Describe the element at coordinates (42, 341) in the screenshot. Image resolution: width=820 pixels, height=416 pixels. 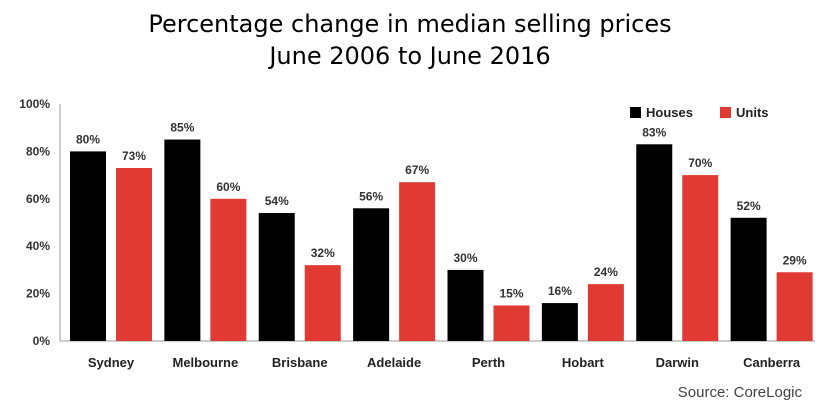
I see `y-tick-label: 0%` at that location.